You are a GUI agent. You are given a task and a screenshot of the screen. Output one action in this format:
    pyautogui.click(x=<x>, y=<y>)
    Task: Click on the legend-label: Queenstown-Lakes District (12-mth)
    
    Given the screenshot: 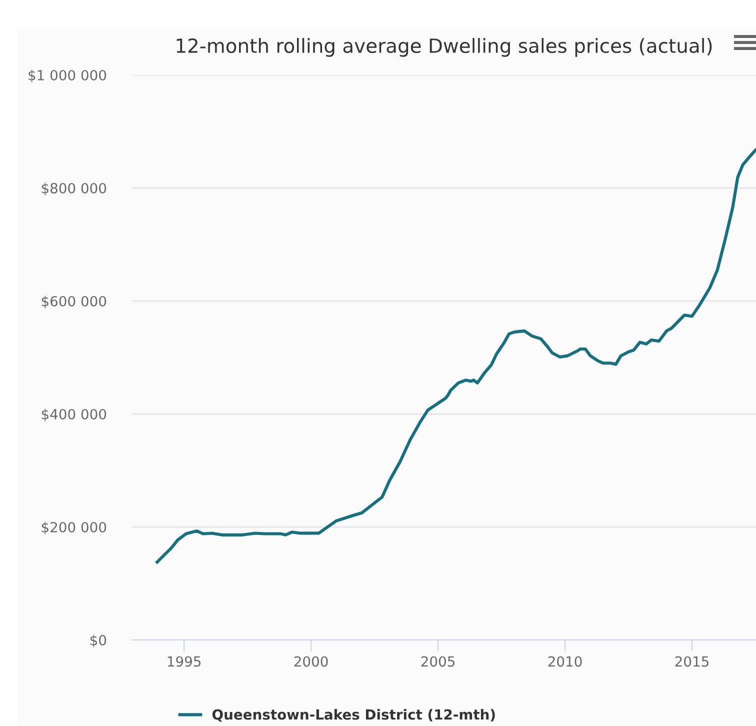 What is the action you would take?
    pyautogui.click(x=353, y=715)
    